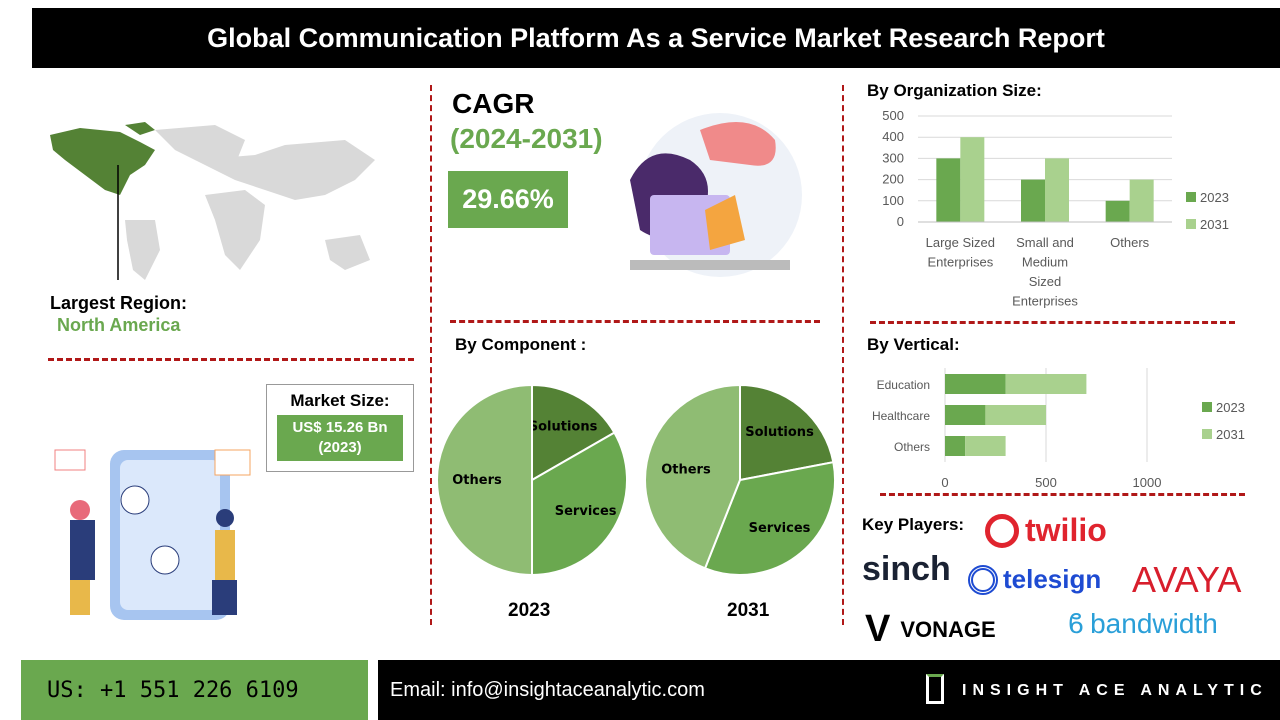  I want to click on x-tick-label: 1000, so click(1147, 482).